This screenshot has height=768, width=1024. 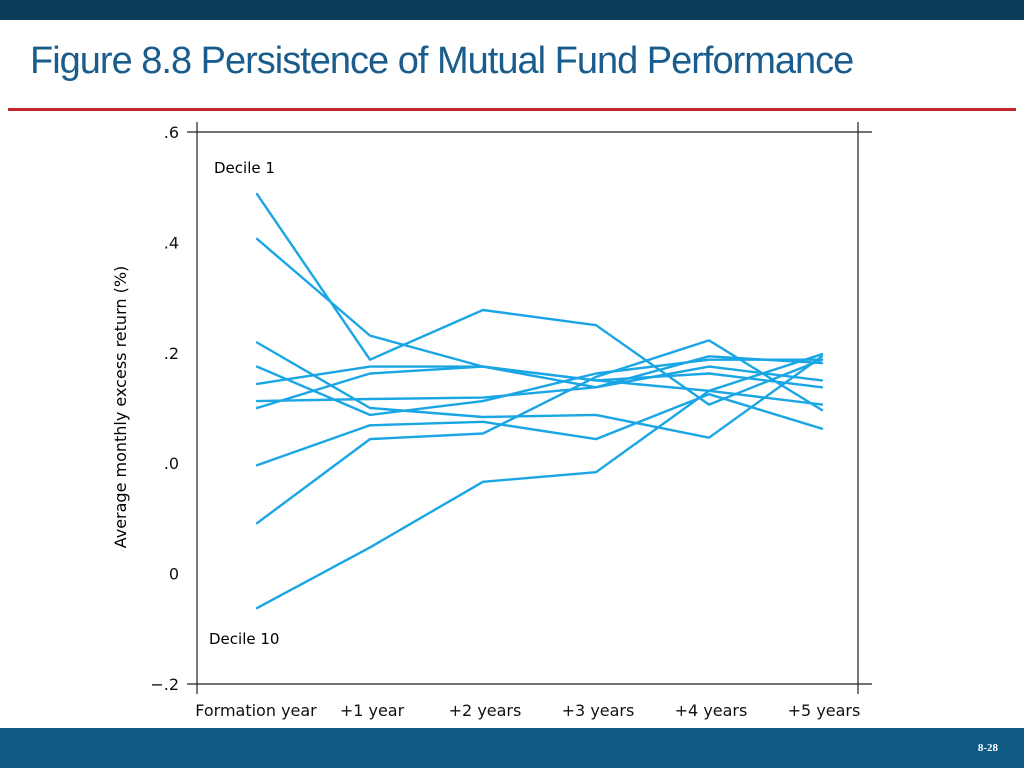 What do you see at coordinates (824, 710) in the screenshot?
I see `x-tick-label: +5 years` at bounding box center [824, 710].